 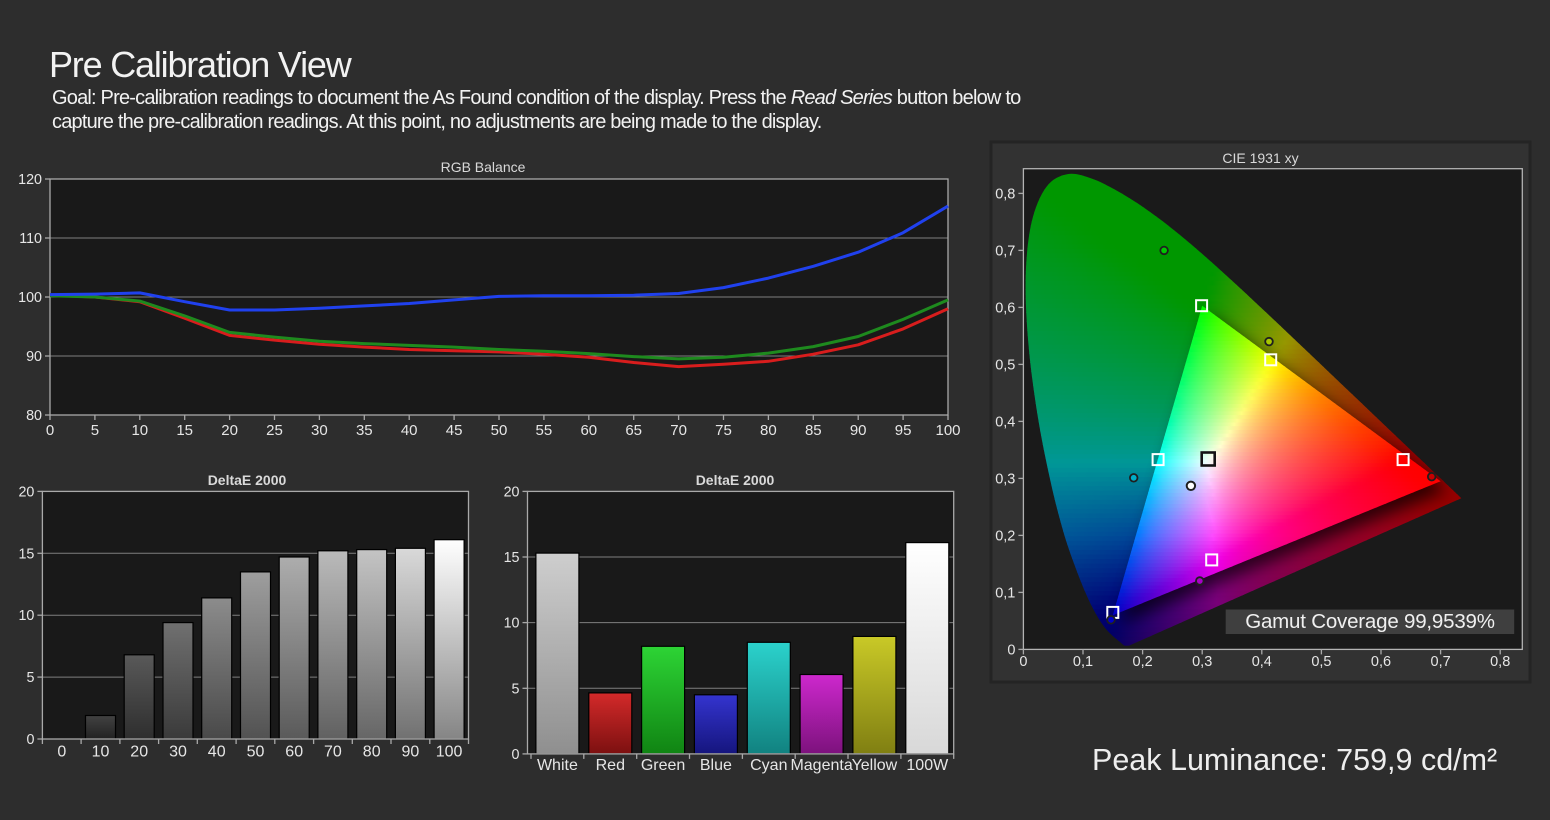 What do you see at coordinates (30, 239) in the screenshot?
I see `svg-text: 110` at bounding box center [30, 239].